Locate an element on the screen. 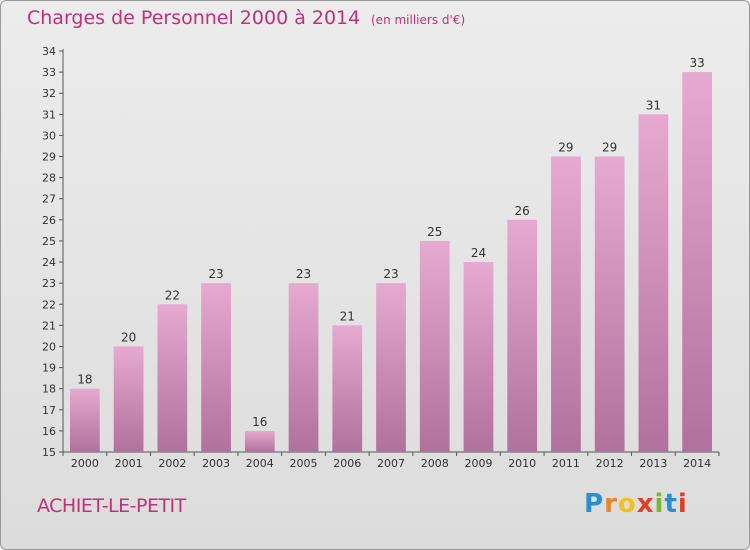 This screenshot has height=550, width=750. x-tick-label: 2006 is located at coordinates (347, 463).